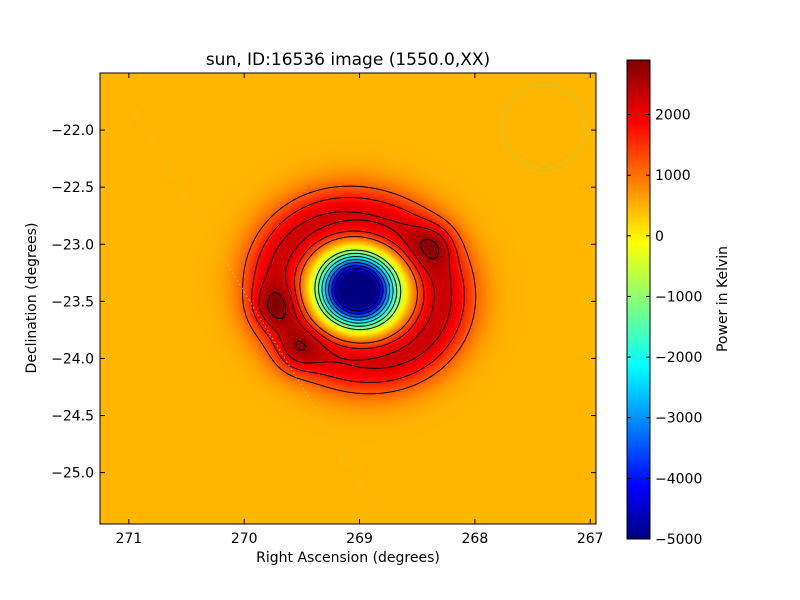 This screenshot has height=600, width=800. What do you see at coordinates (244, 539) in the screenshot?
I see `x-tick-label: 270` at bounding box center [244, 539].